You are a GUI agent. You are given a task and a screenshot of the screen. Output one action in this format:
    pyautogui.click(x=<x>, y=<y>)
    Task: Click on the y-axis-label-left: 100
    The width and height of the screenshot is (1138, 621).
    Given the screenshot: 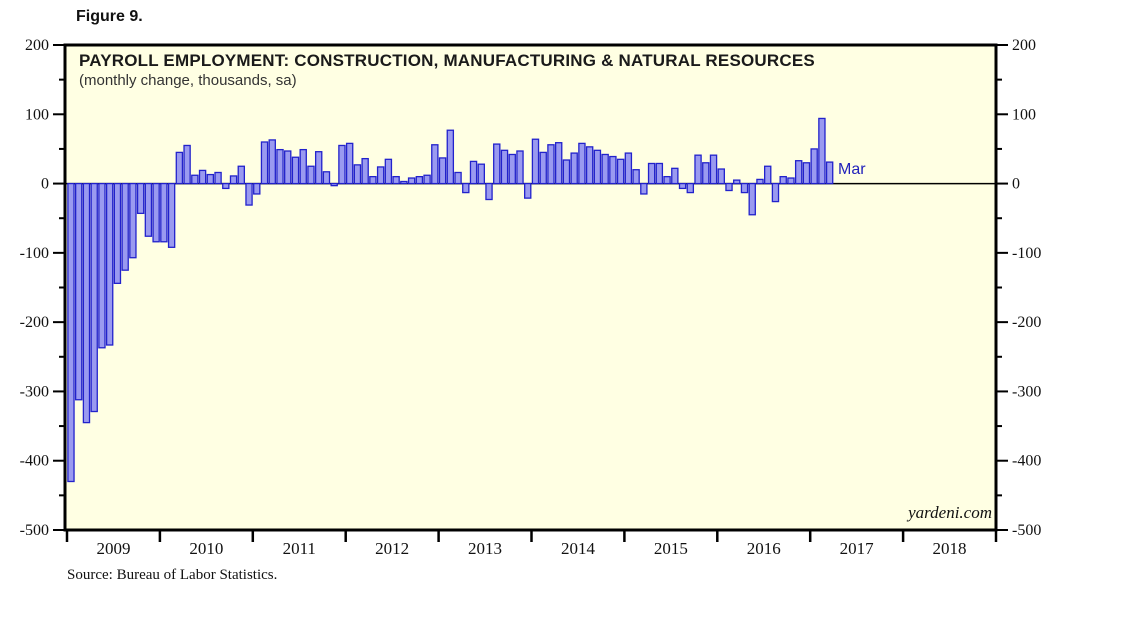 What is the action you would take?
    pyautogui.click(x=37, y=114)
    